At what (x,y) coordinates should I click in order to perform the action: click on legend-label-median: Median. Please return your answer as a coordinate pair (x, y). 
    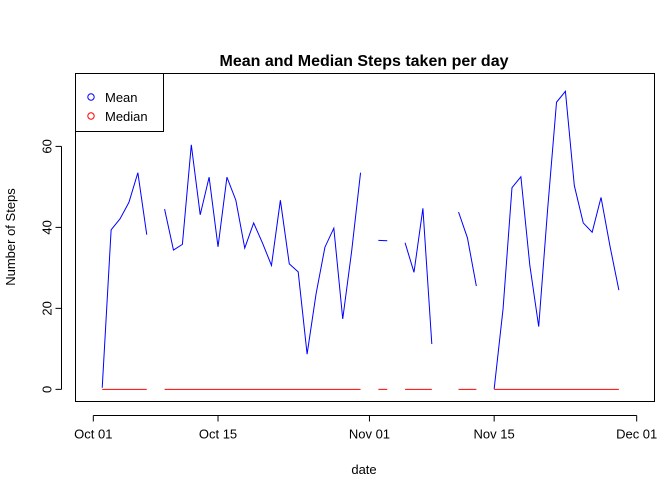
    Looking at the image, I should click on (126, 116).